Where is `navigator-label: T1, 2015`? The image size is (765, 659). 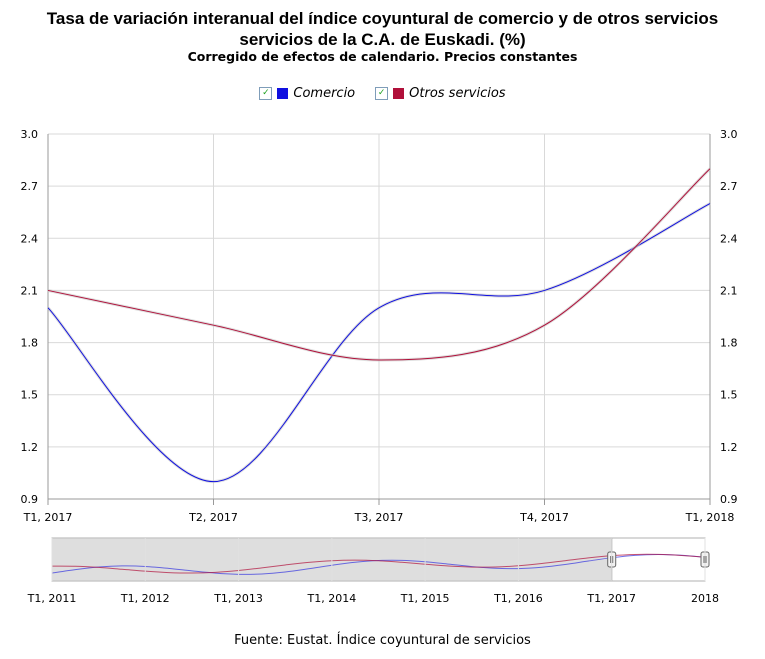 navigator-label: T1, 2015 is located at coordinates (425, 598).